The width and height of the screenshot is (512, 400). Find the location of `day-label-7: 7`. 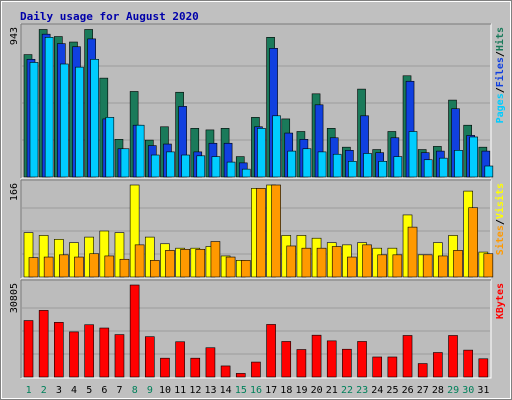

day-label-7: 7 is located at coordinates (120, 390).